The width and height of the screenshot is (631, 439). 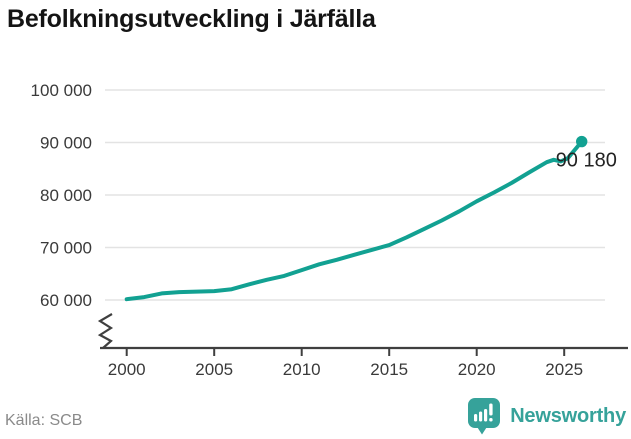 What do you see at coordinates (484, 416) in the screenshot?
I see `chart-speech-bubble-icon` at bounding box center [484, 416].